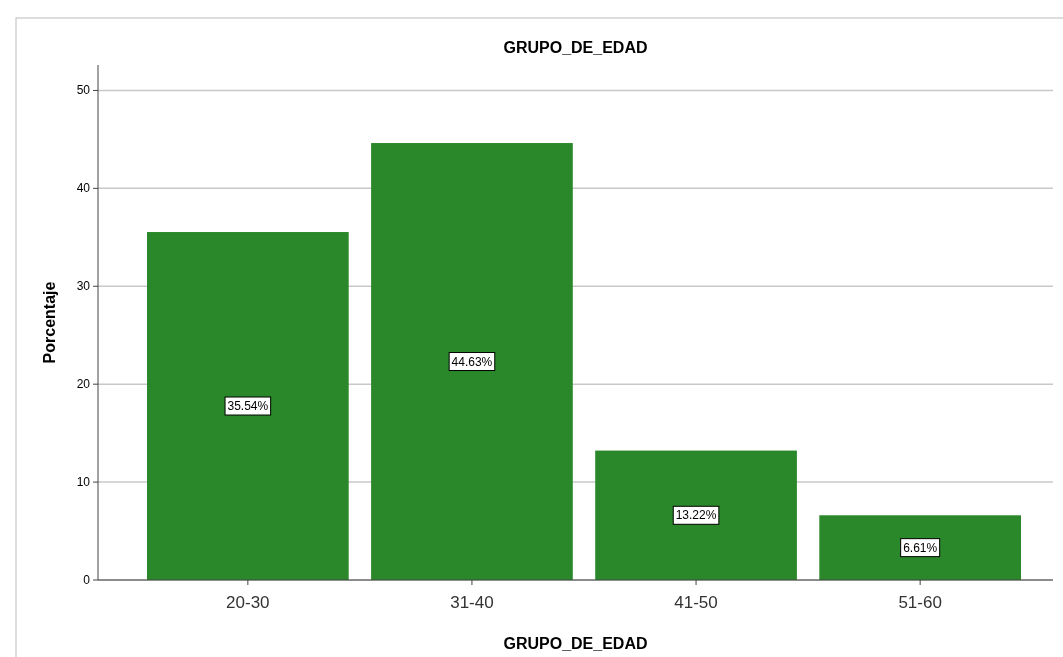 This screenshot has width=1063, height=657. I want to click on data-label: 6.61%, so click(920, 547).